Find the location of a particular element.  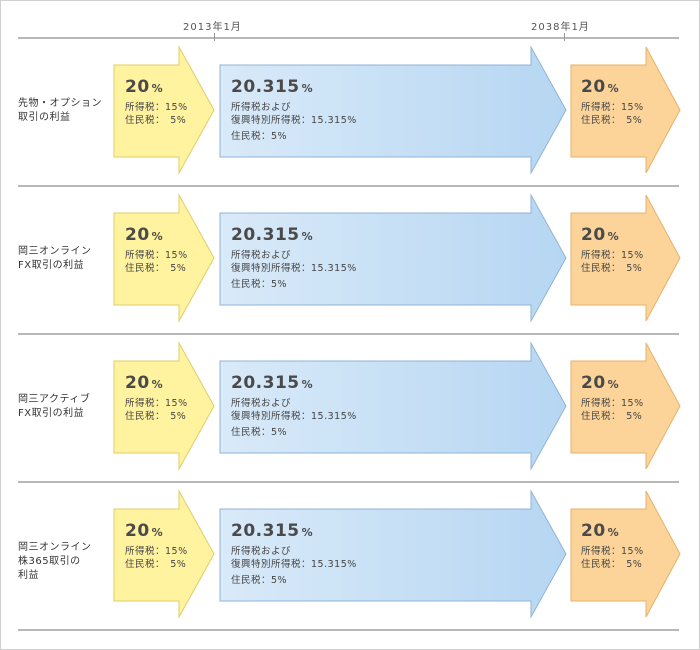

row-label: 先物・オプション 取引の利益 is located at coordinates (65, 111).